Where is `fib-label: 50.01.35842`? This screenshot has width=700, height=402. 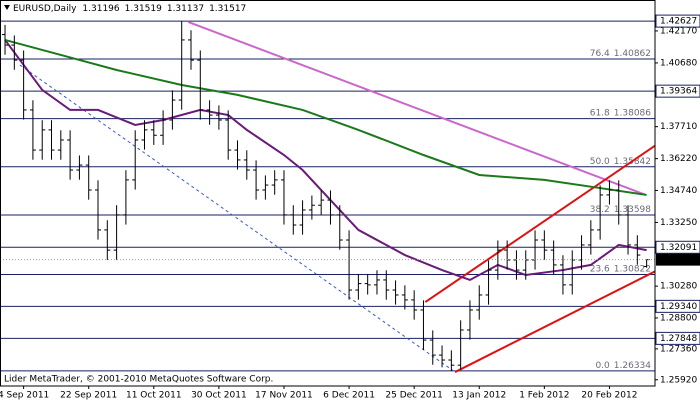 fib-label: 50.01.35842 is located at coordinates (620, 161).